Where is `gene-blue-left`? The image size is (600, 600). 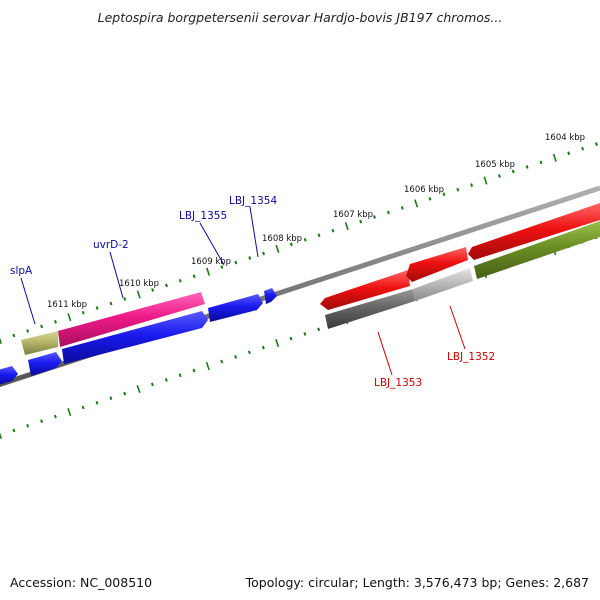
gene-blue-left is located at coordinates (9, 375).